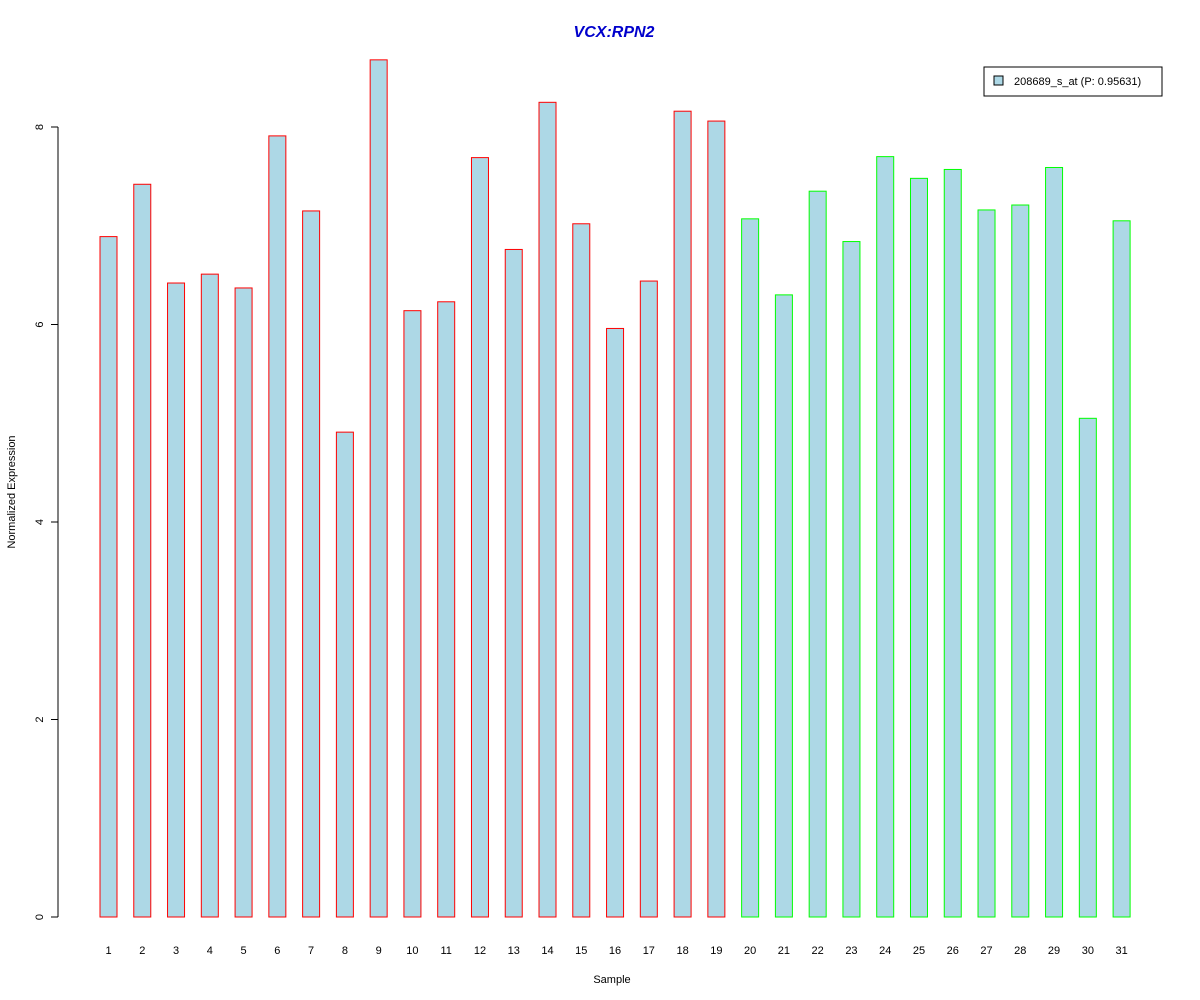 The height and width of the screenshot is (1000, 1200). Describe the element at coordinates (277, 951) in the screenshot. I see `x-tick-label: 6` at that location.